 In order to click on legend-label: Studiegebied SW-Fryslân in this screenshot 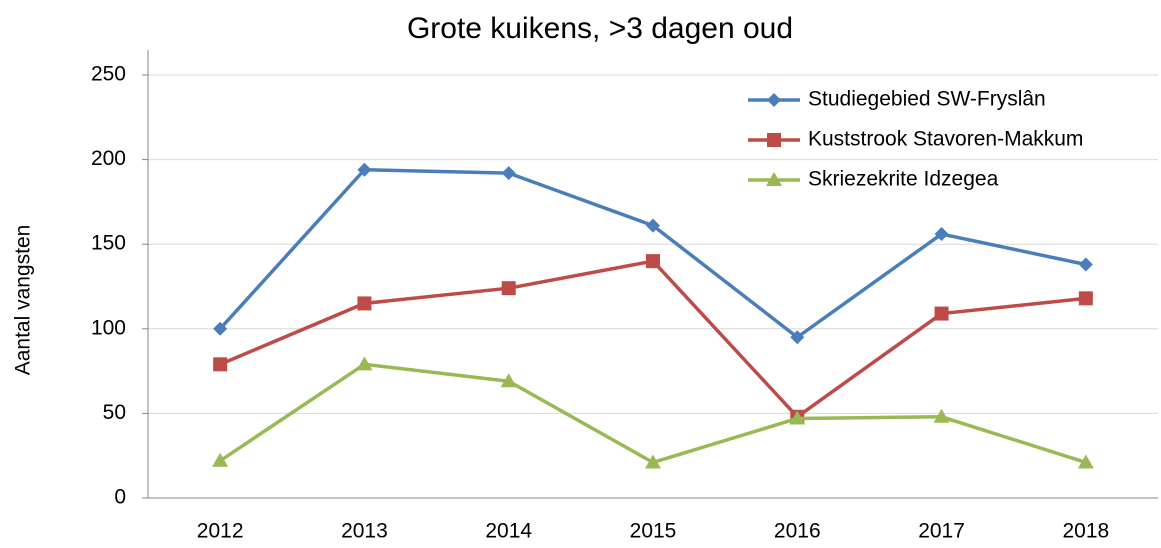, I will do `click(927, 99)`.